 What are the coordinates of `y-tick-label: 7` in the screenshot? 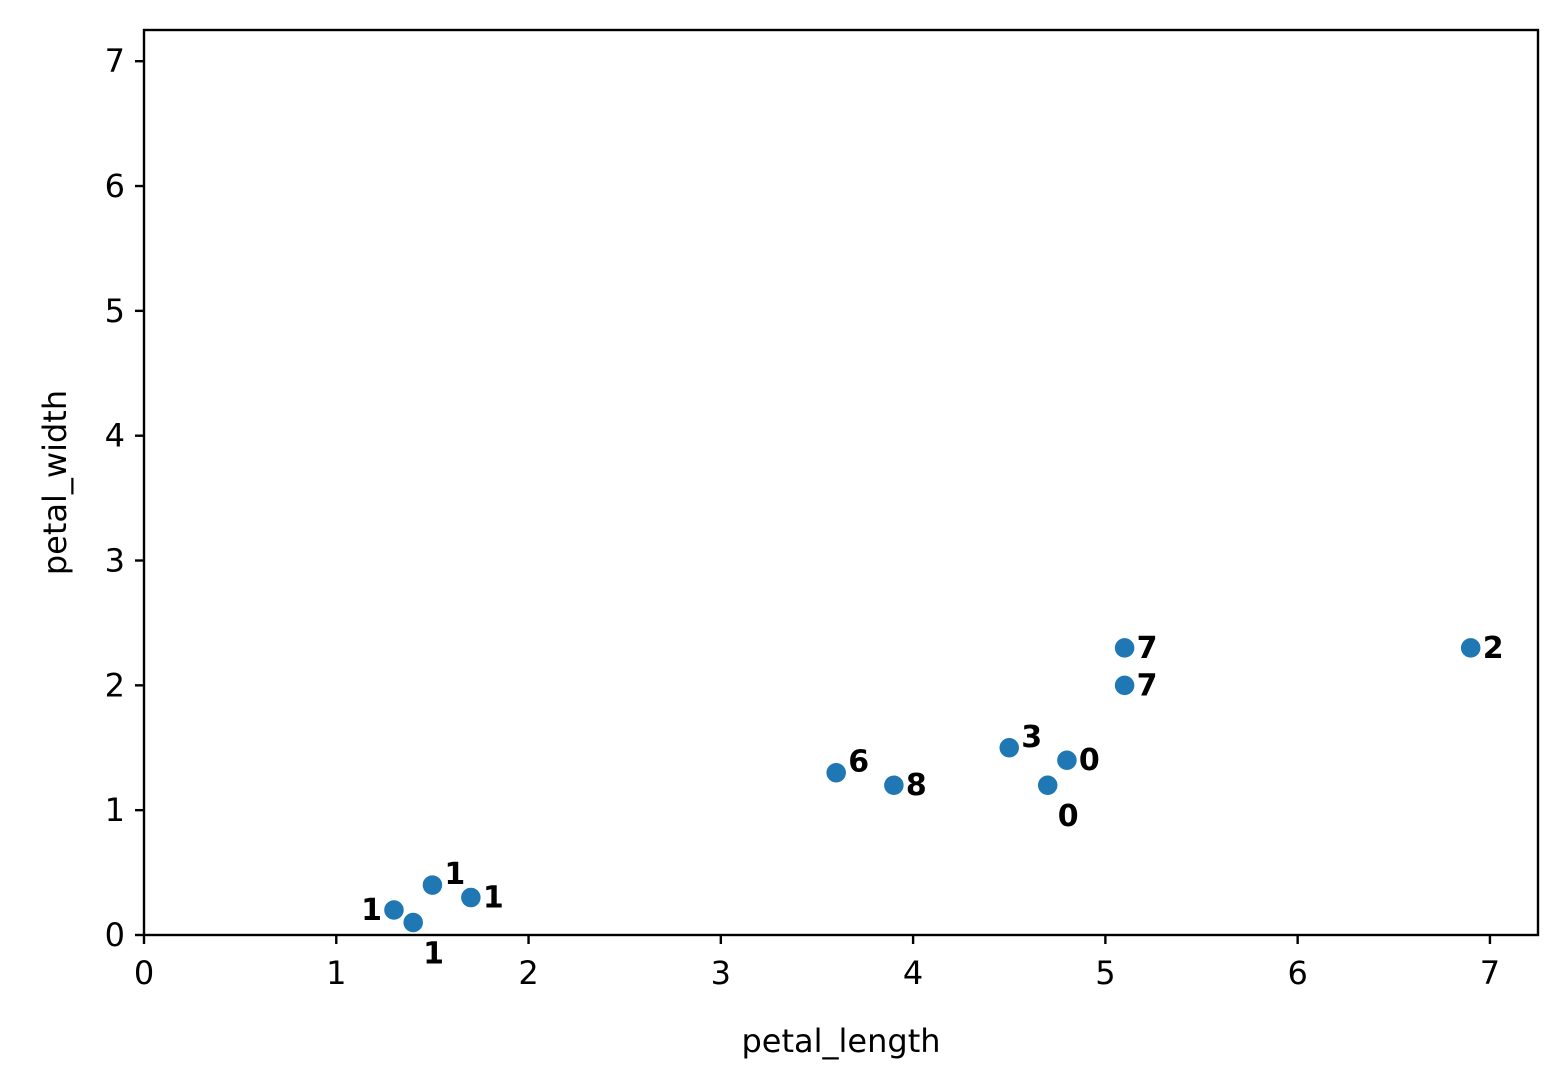 It's located at (115, 61).